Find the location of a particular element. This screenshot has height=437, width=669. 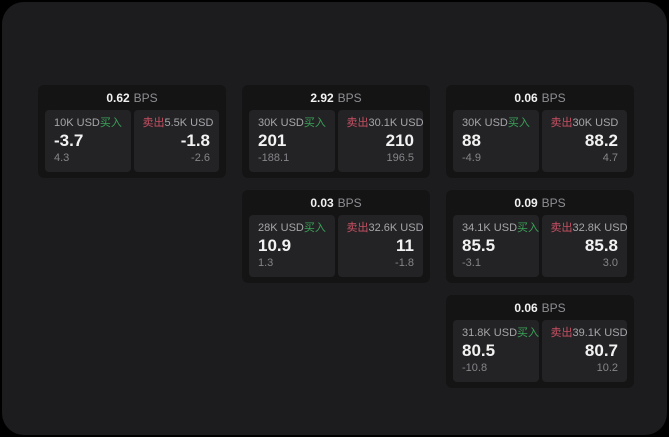

sell-sub-value: 10.2 is located at coordinates (607, 368).